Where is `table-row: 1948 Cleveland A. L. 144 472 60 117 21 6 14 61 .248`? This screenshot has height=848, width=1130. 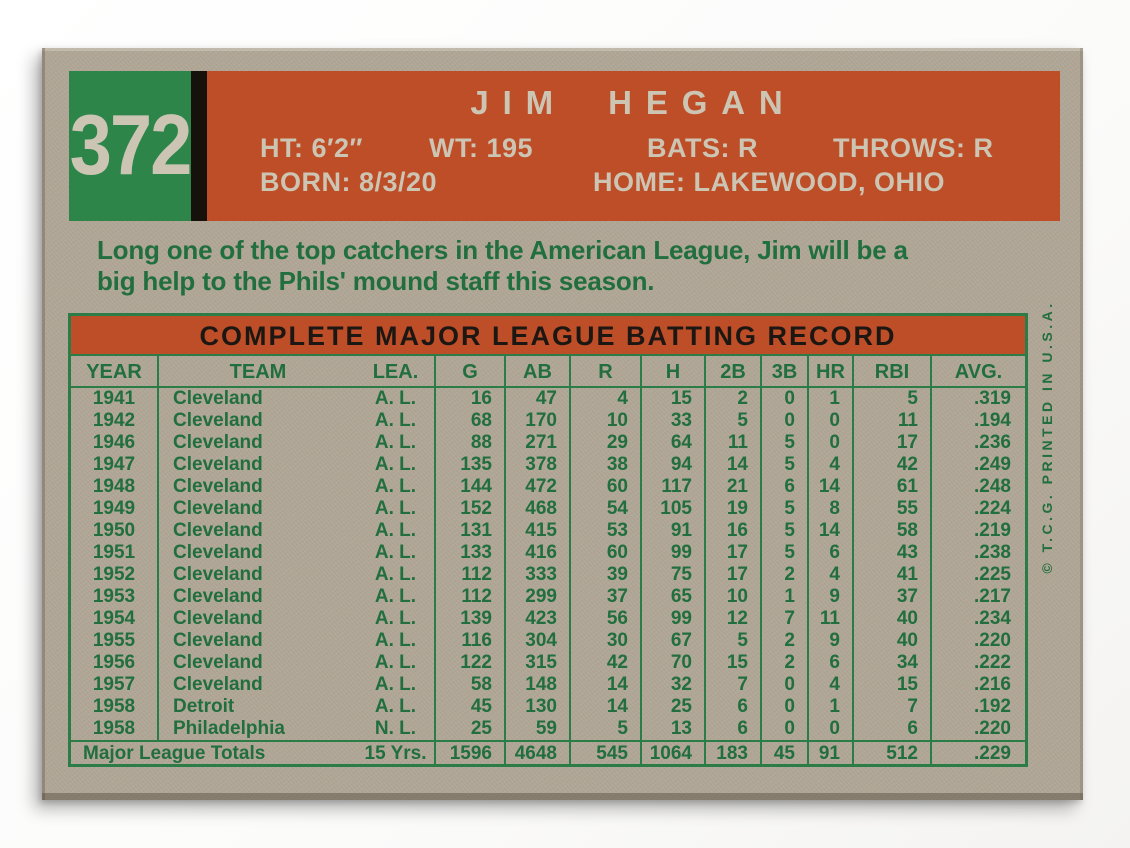
table-row: 1948 Cleveland A. L. 144 472 60 117 21 6 14 61 .248 is located at coordinates (548, 487).